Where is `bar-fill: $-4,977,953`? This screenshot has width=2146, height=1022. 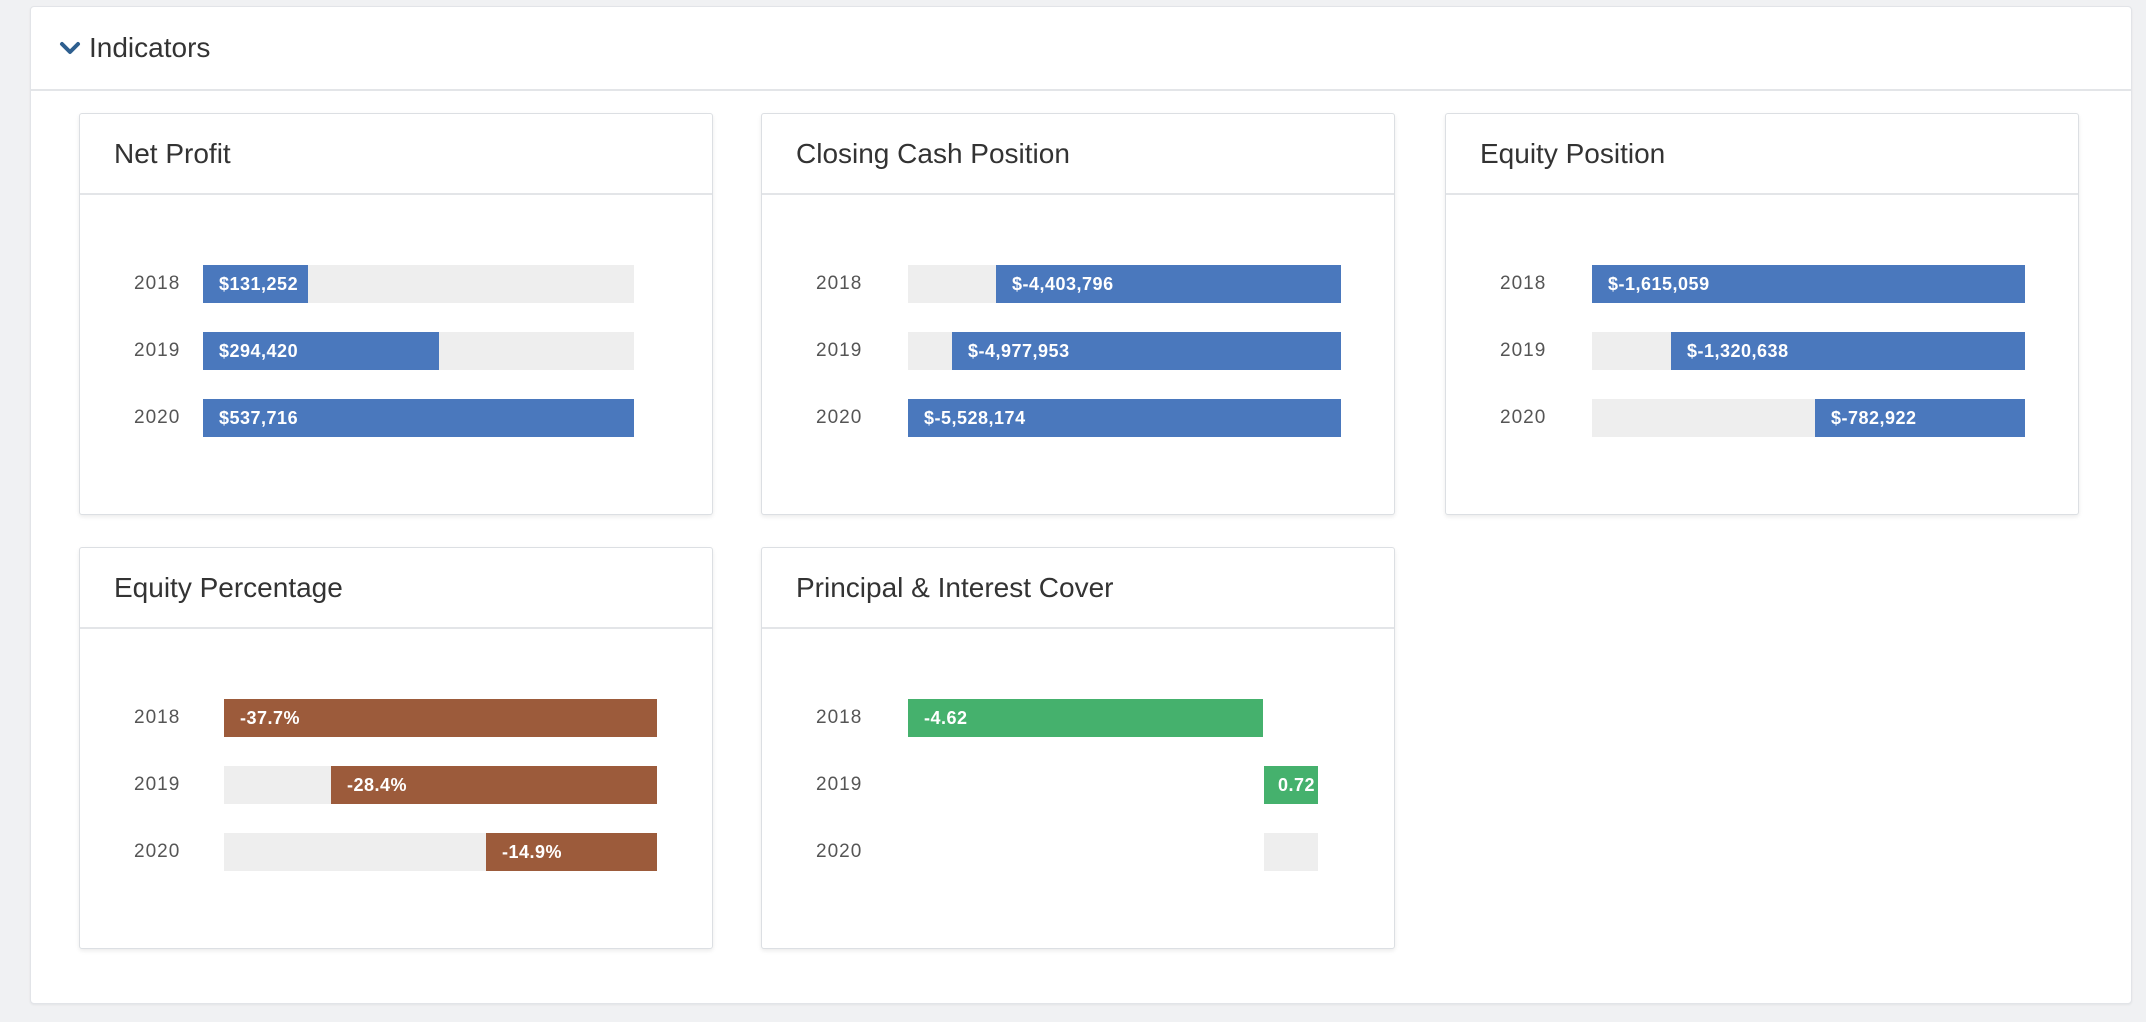
bar-fill: $-4,977,953 is located at coordinates (1146, 351).